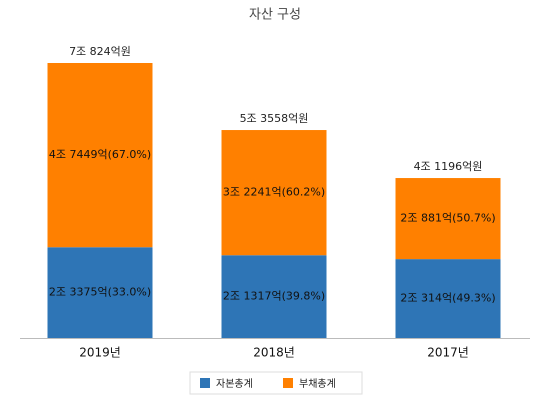 This screenshot has height=401, width=550. I want to click on value-label: 2조 1317억(39.8%), so click(274, 296).